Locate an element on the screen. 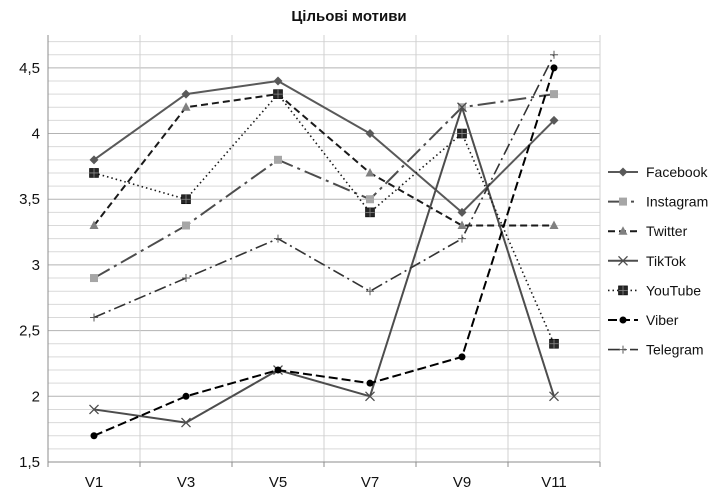 Image resolution: width=728 pixels, height=495 pixels. legend-marker-youtube is located at coordinates (623, 290).